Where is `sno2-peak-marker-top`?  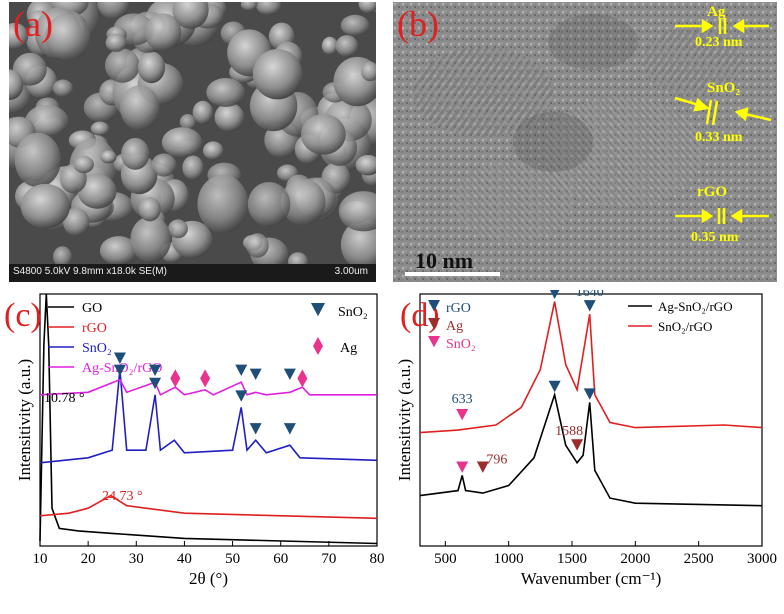
sno2-peak-marker-top is located at coordinates (462, 414).